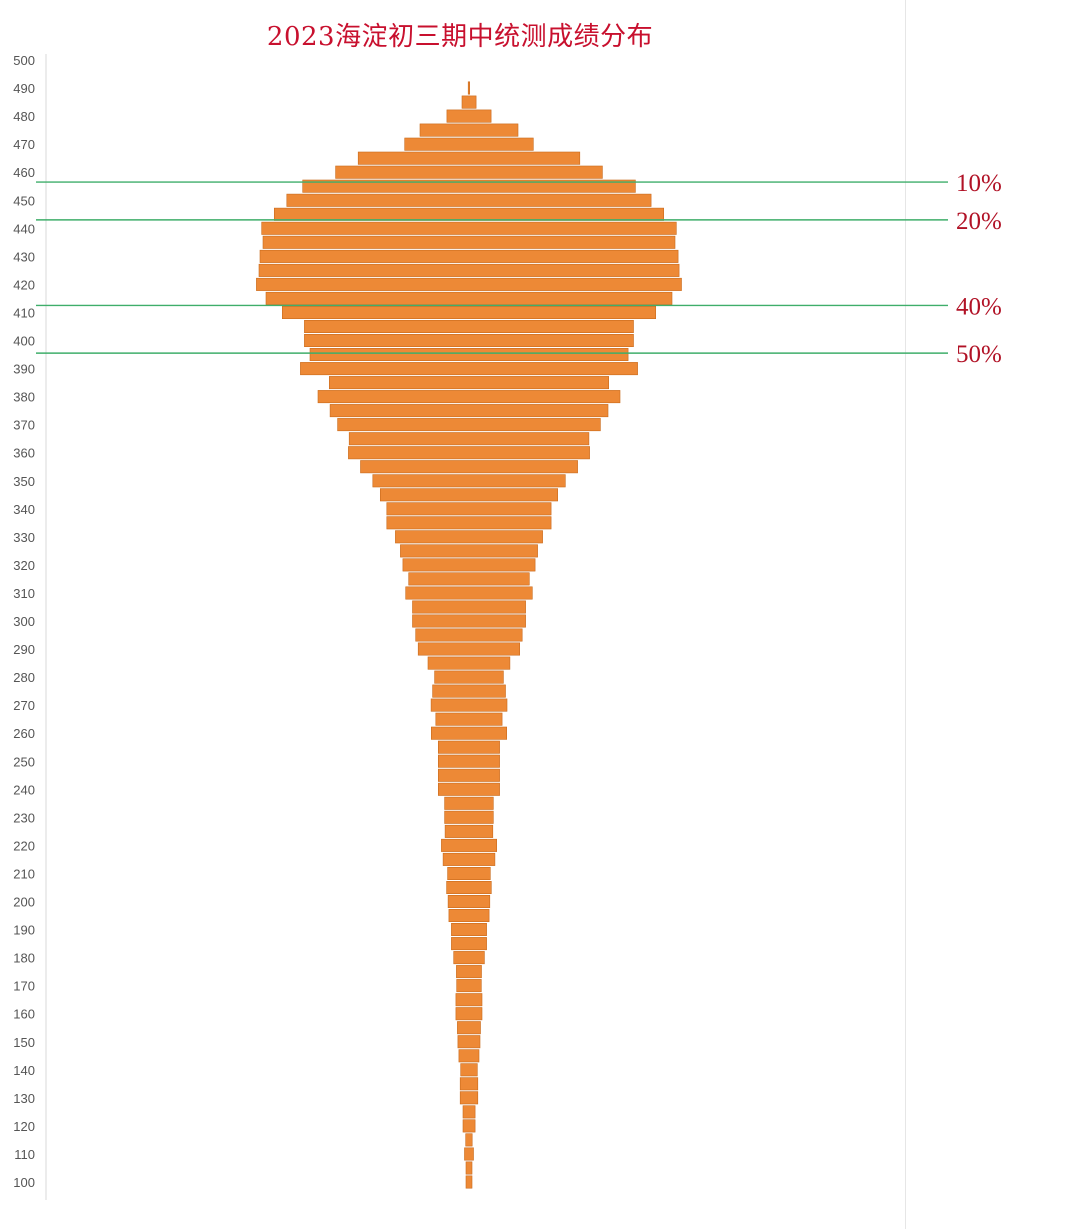 The image size is (1080, 1229). Describe the element at coordinates (24, 144) in the screenshot. I see `y-tick-label: 470` at that location.